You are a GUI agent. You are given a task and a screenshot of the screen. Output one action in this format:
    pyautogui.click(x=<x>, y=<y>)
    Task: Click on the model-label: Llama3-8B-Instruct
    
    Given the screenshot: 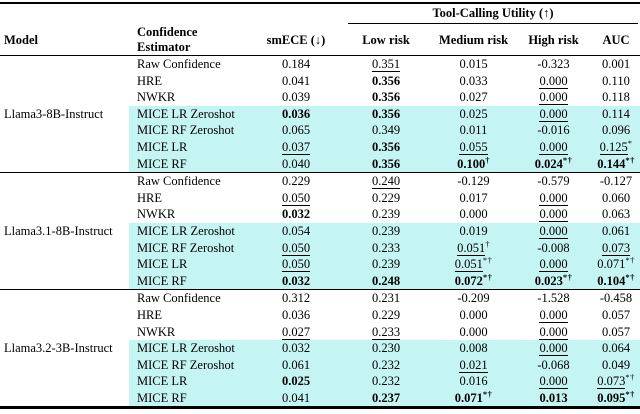 What is the action you would take?
    pyautogui.click(x=64, y=114)
    